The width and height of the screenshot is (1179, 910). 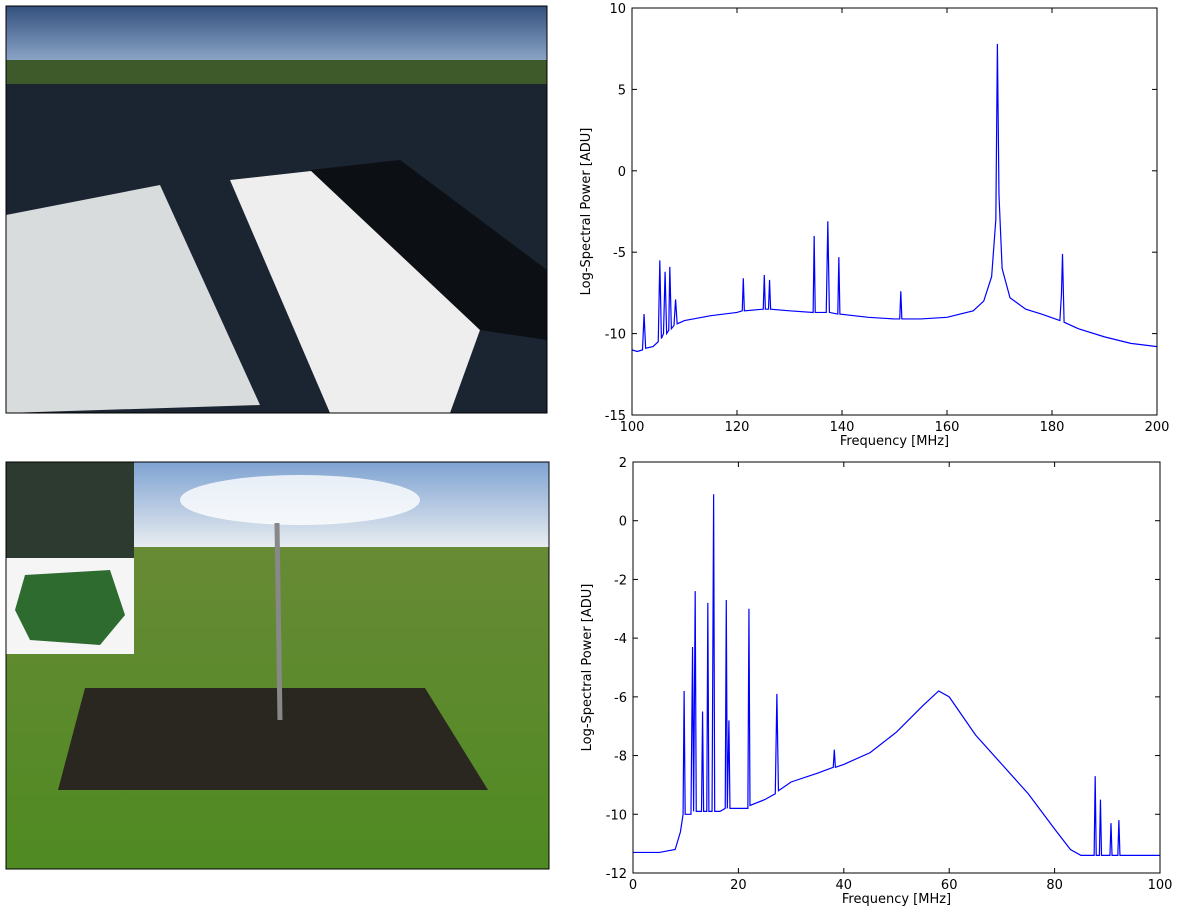 I want to click on x-tick-label: 140, so click(x=842, y=427).